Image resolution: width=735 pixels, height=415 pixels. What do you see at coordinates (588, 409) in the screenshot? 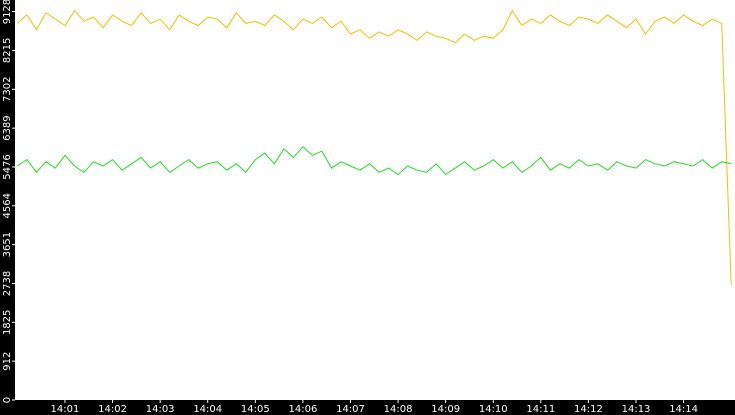
I see `x-tick-label: 14:12` at bounding box center [588, 409].